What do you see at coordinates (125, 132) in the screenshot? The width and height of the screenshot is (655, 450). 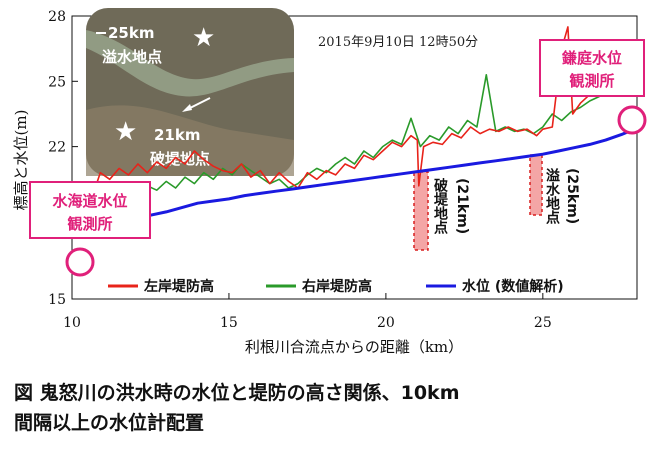 I see `star-breach-icon: ★` at bounding box center [125, 132].